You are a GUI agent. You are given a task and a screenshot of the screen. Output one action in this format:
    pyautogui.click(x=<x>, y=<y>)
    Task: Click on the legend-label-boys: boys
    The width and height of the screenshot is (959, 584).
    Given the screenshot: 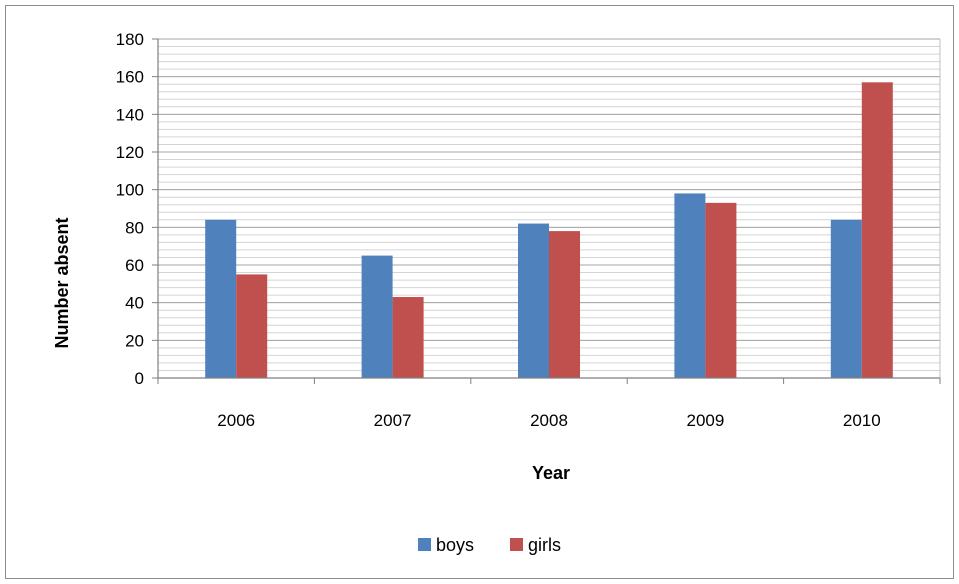 What is the action you would take?
    pyautogui.click(x=455, y=545)
    